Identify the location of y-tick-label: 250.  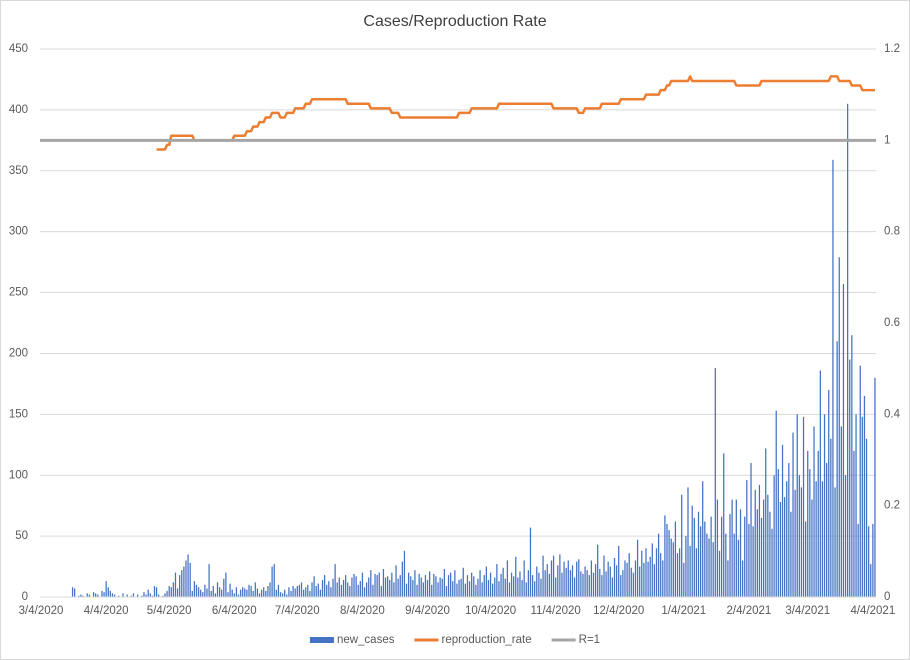
(18, 293).